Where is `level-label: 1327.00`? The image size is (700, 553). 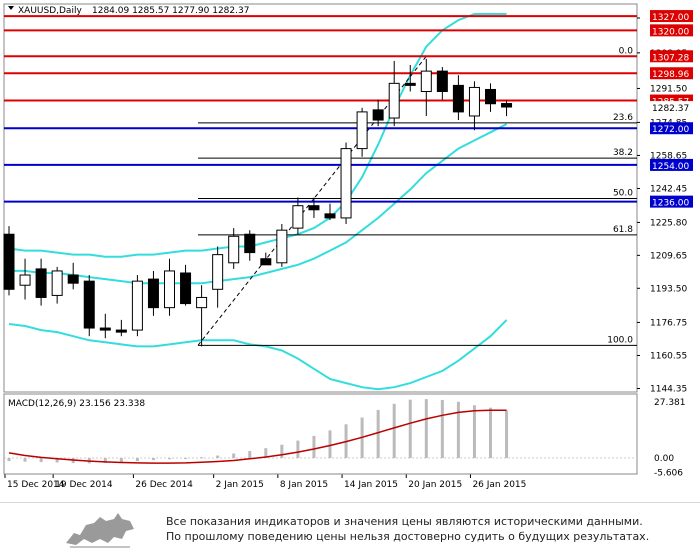 level-label: 1327.00 is located at coordinates (670, 18).